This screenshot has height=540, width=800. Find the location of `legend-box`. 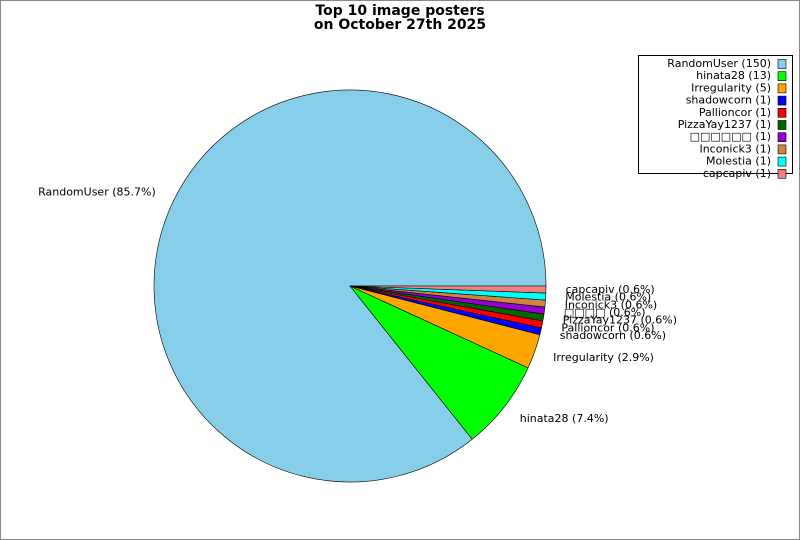

legend-box is located at coordinates (715, 114).